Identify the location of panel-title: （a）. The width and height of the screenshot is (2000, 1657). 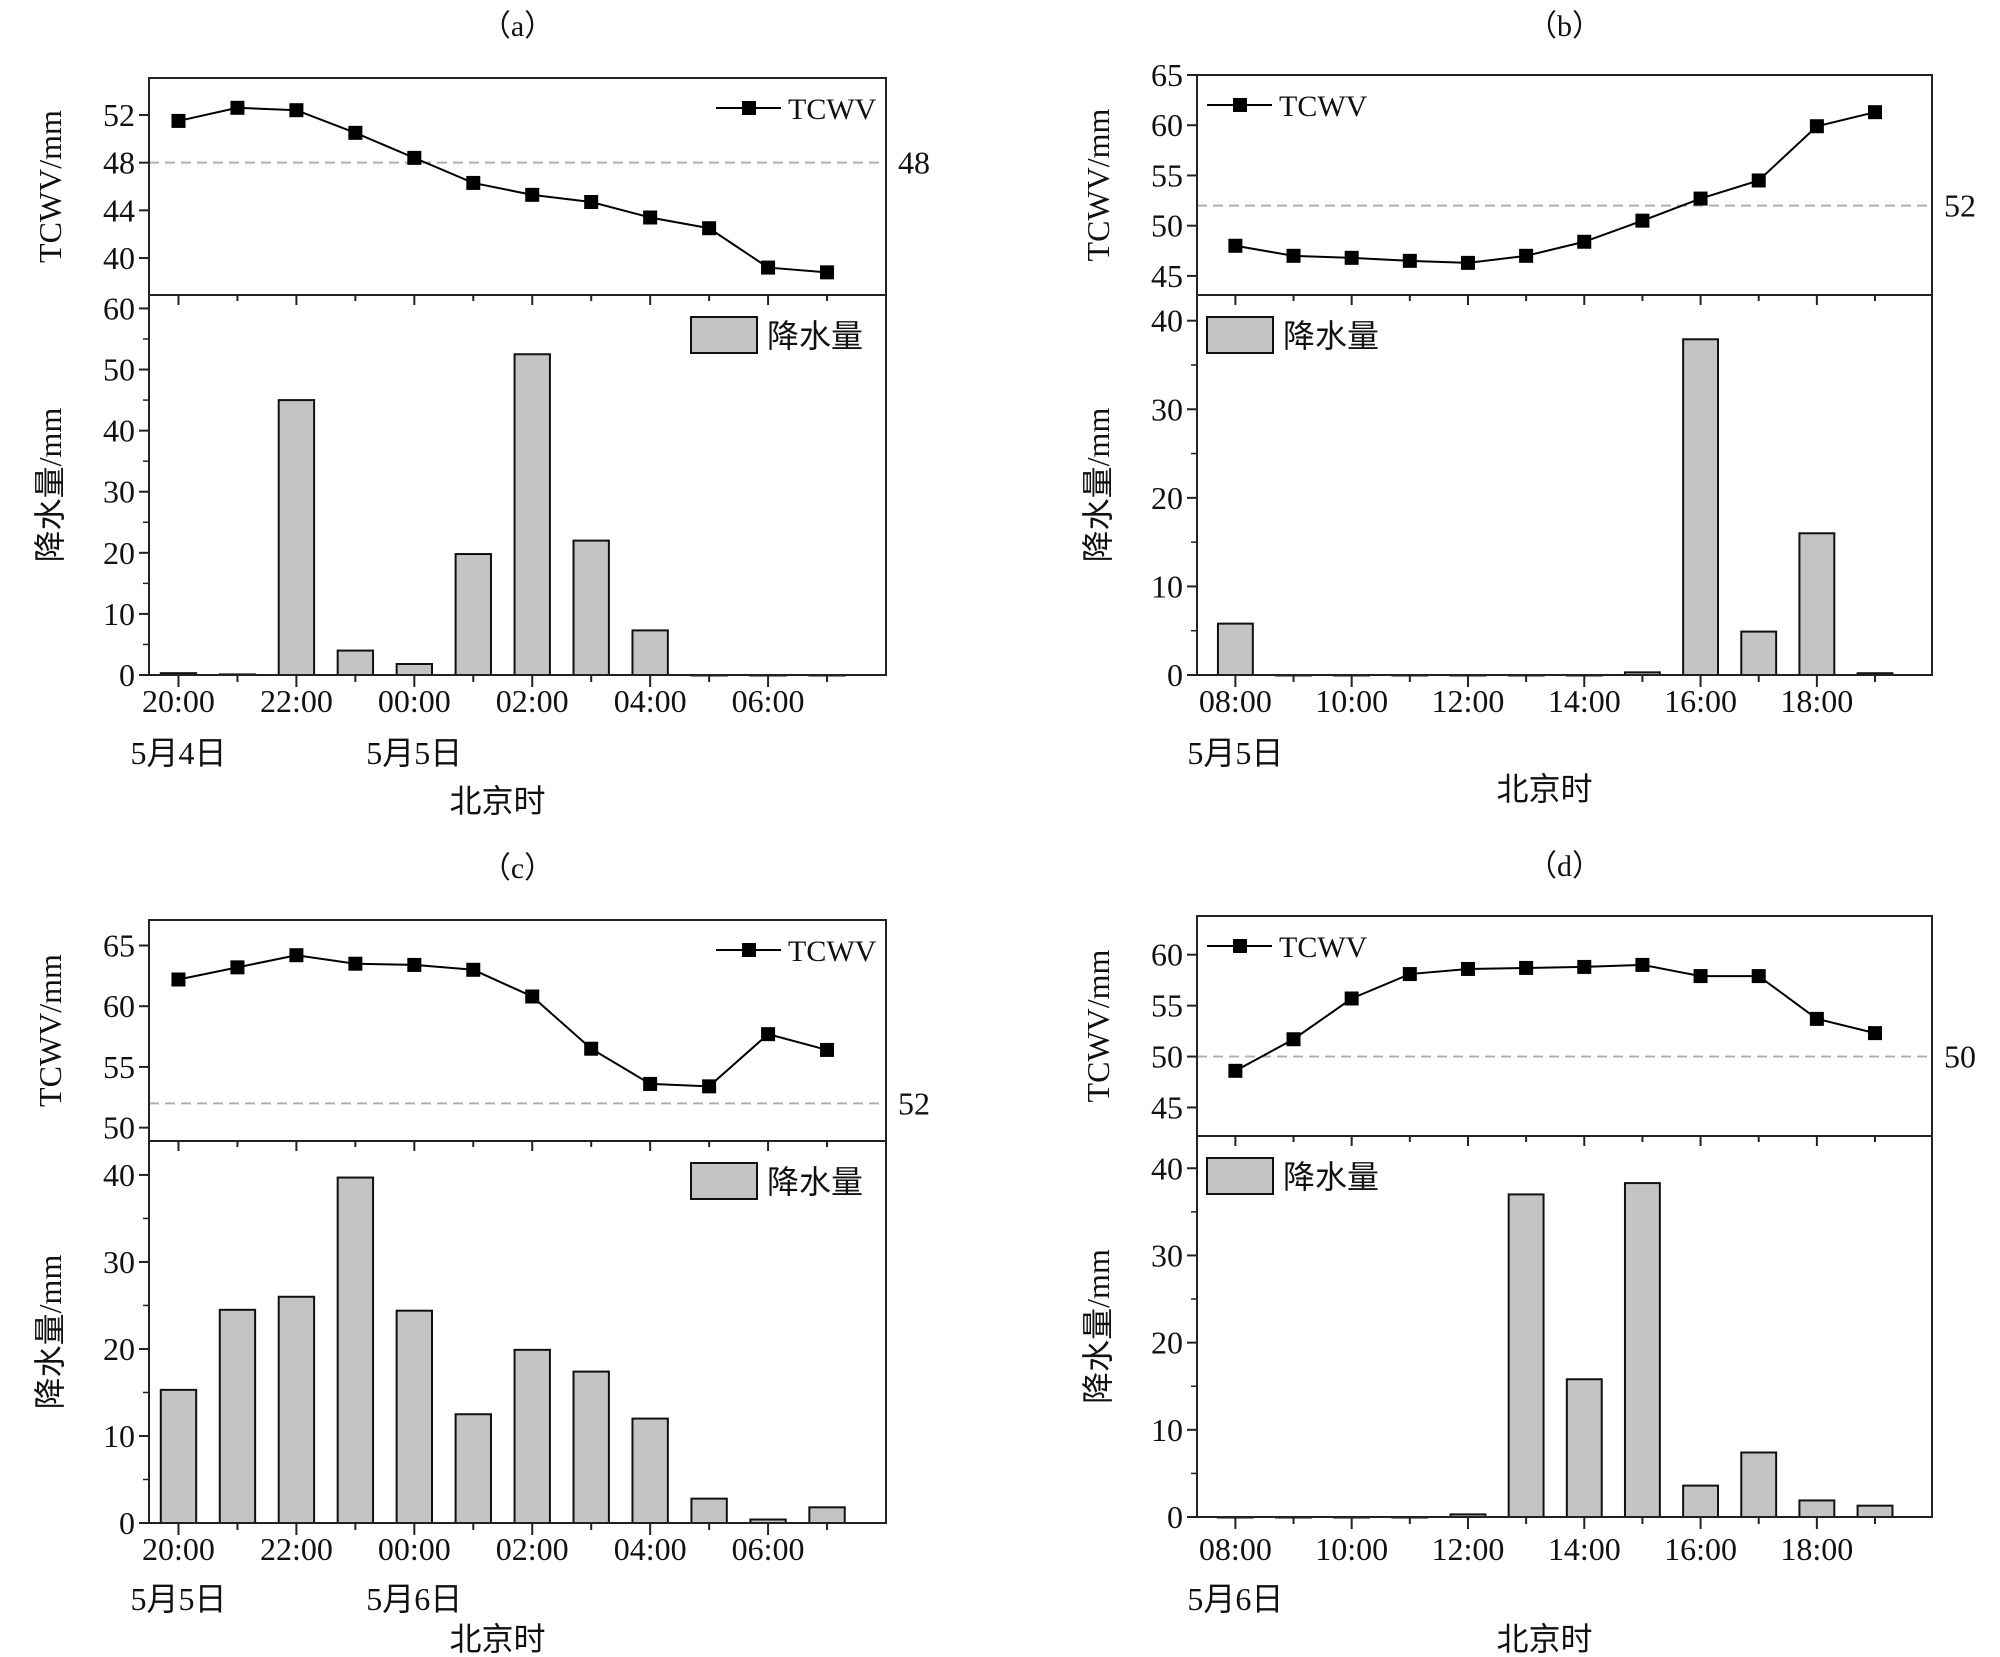
(517, 26).